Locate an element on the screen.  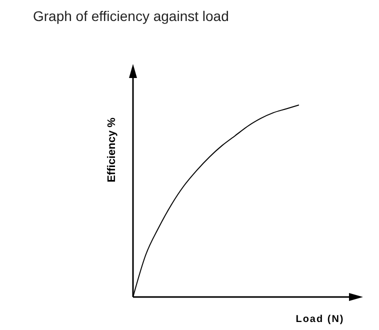
x-axis-title: Load (N) is located at coordinates (320, 319).